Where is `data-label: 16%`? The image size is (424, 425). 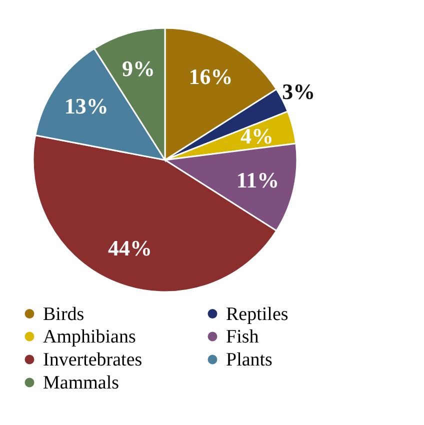
data-label: 16% is located at coordinates (210, 76).